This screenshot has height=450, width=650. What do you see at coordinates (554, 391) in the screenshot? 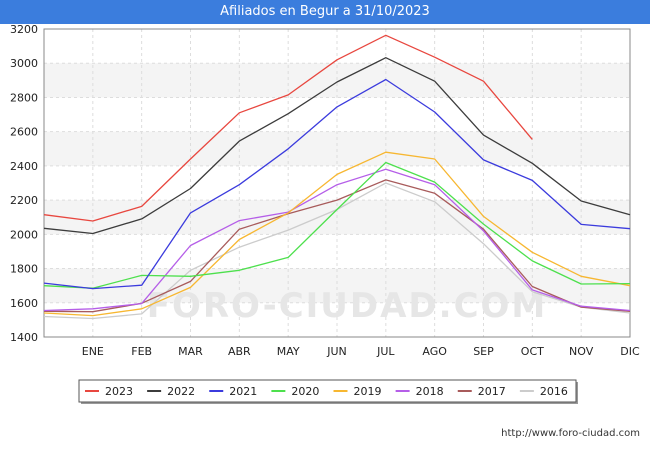
I see `legend-label-2016: 2016` at bounding box center [554, 391].